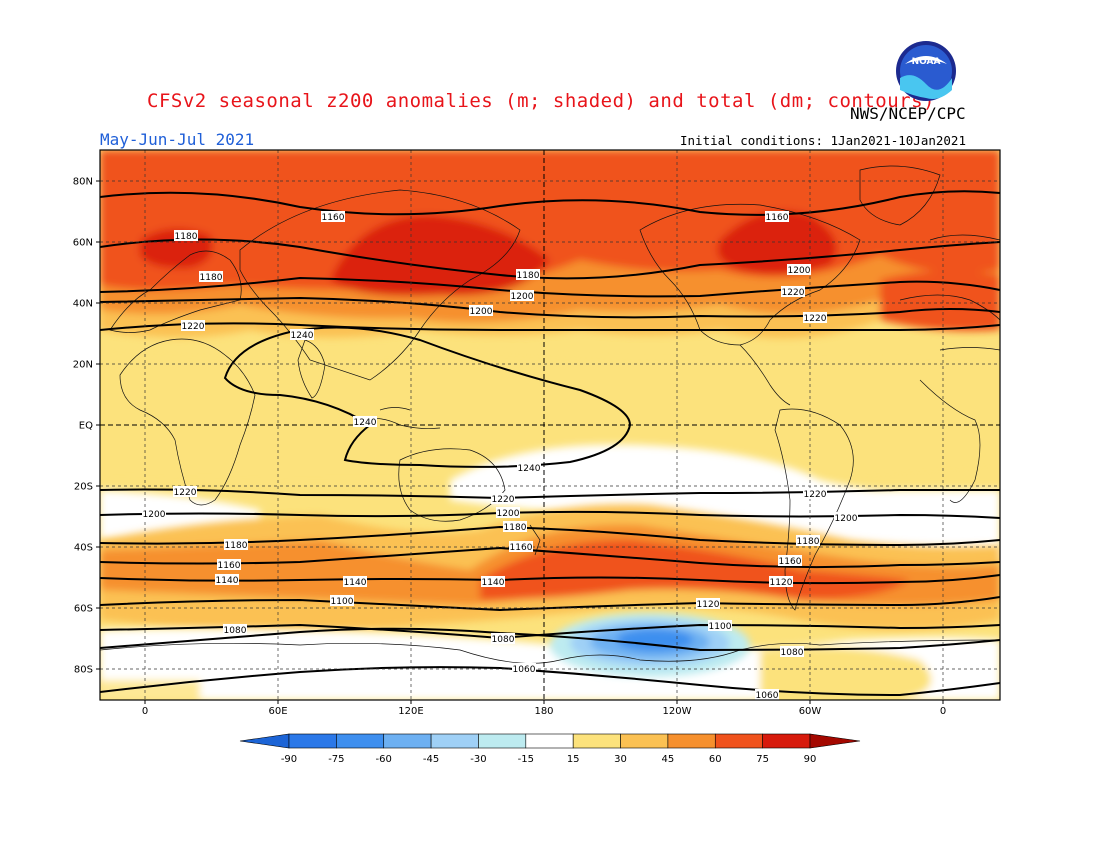 This screenshot has width=1100, height=850. Describe the element at coordinates (431, 759) in the screenshot. I see `colorbar-tick-label: -45` at that location.